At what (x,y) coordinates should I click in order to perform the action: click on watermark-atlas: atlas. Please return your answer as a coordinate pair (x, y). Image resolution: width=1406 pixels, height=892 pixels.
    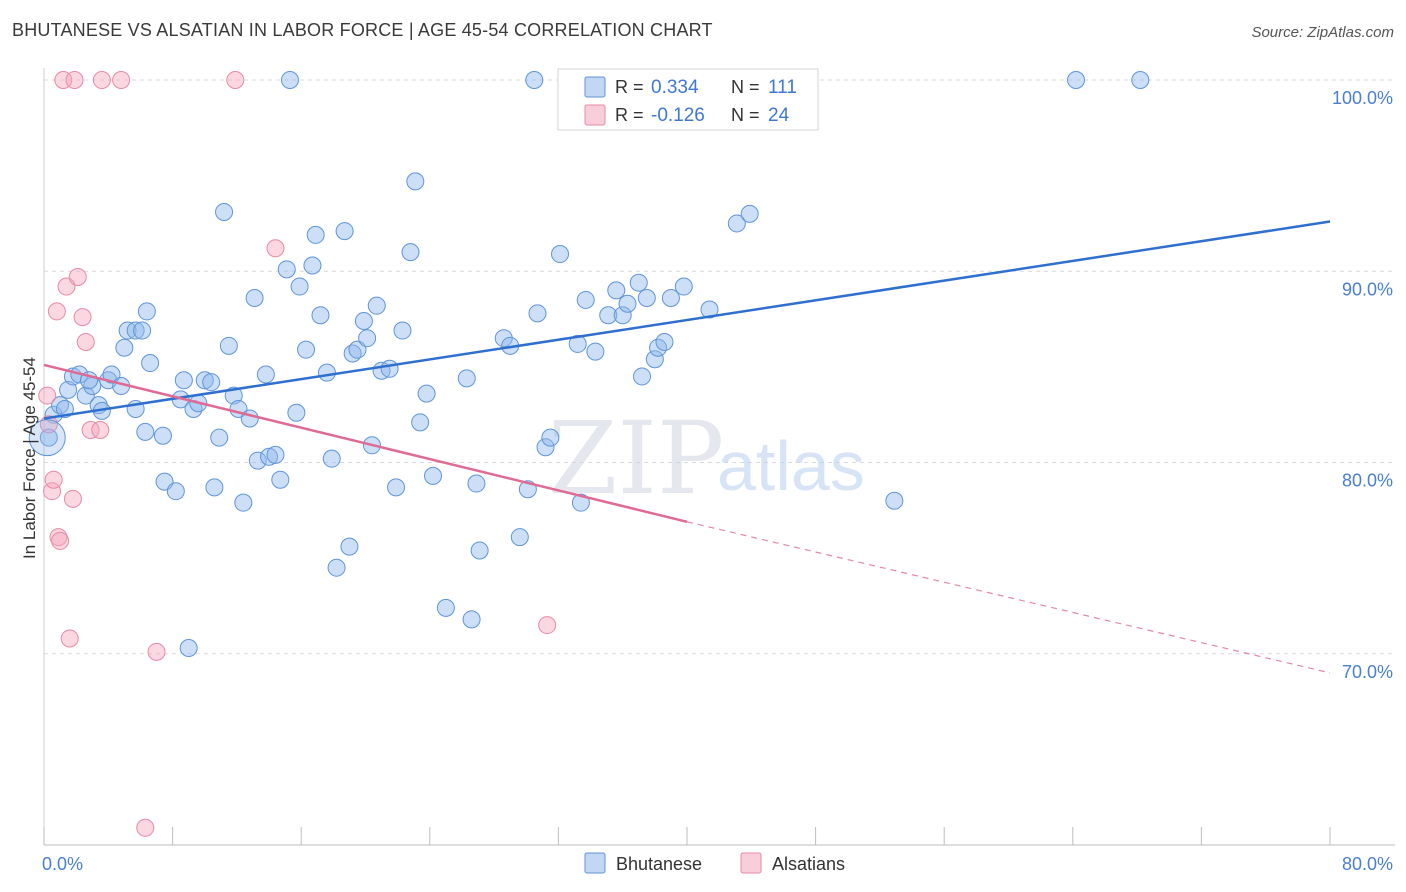
    Looking at the image, I should click on (791, 466).